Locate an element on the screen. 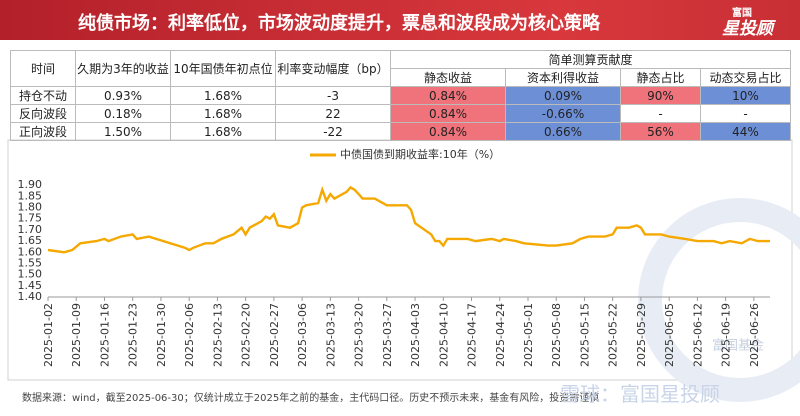 This screenshot has width=800, height=416. subheader-cell: 静态占比 is located at coordinates (660, 77).